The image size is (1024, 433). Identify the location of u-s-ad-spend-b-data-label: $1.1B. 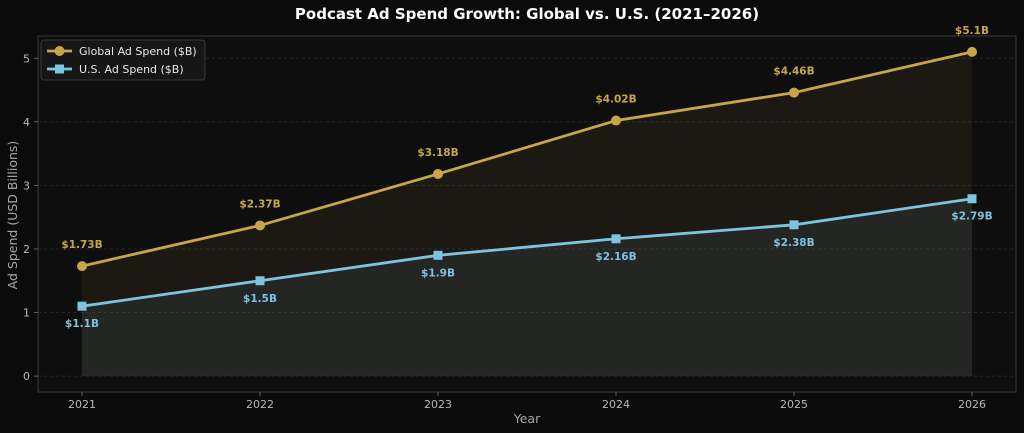
(82, 324).